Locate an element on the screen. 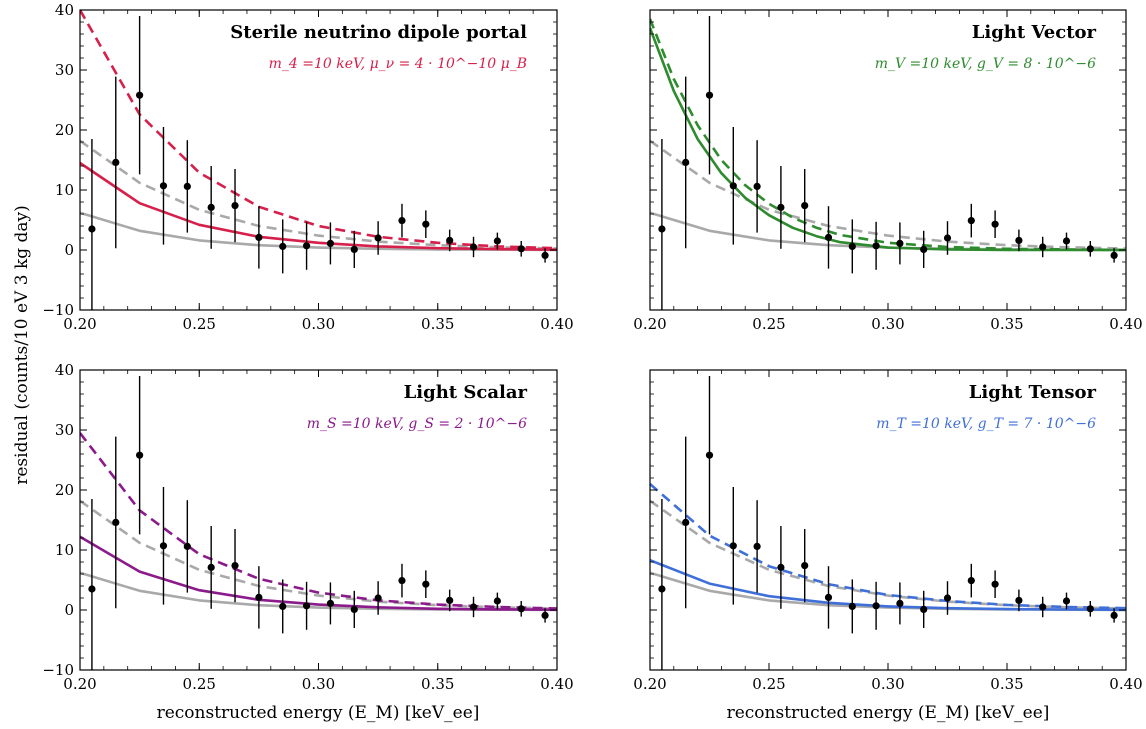 The image size is (1146, 729). panel-title: Light Scalar is located at coordinates (466, 392).